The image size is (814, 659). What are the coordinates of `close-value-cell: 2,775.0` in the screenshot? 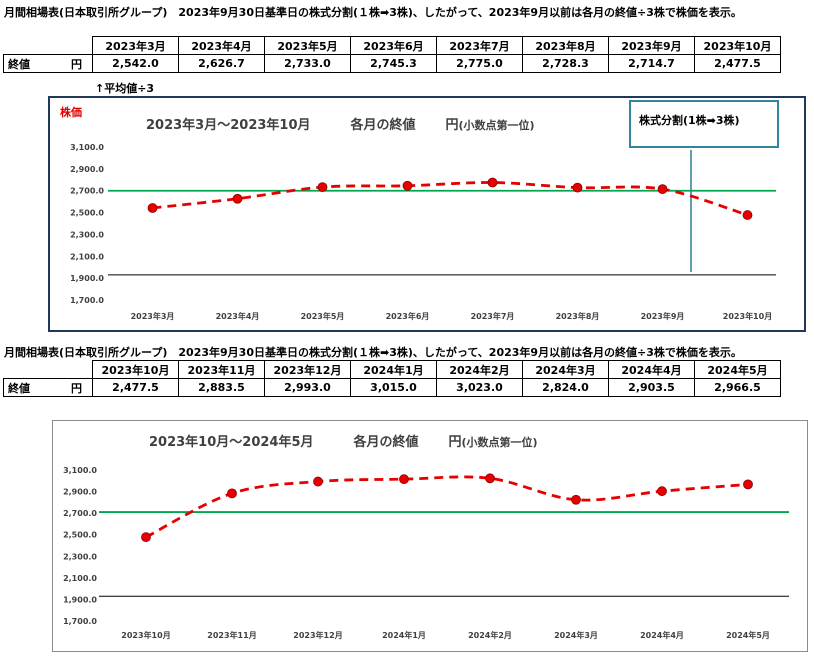 It's located at (479, 63).